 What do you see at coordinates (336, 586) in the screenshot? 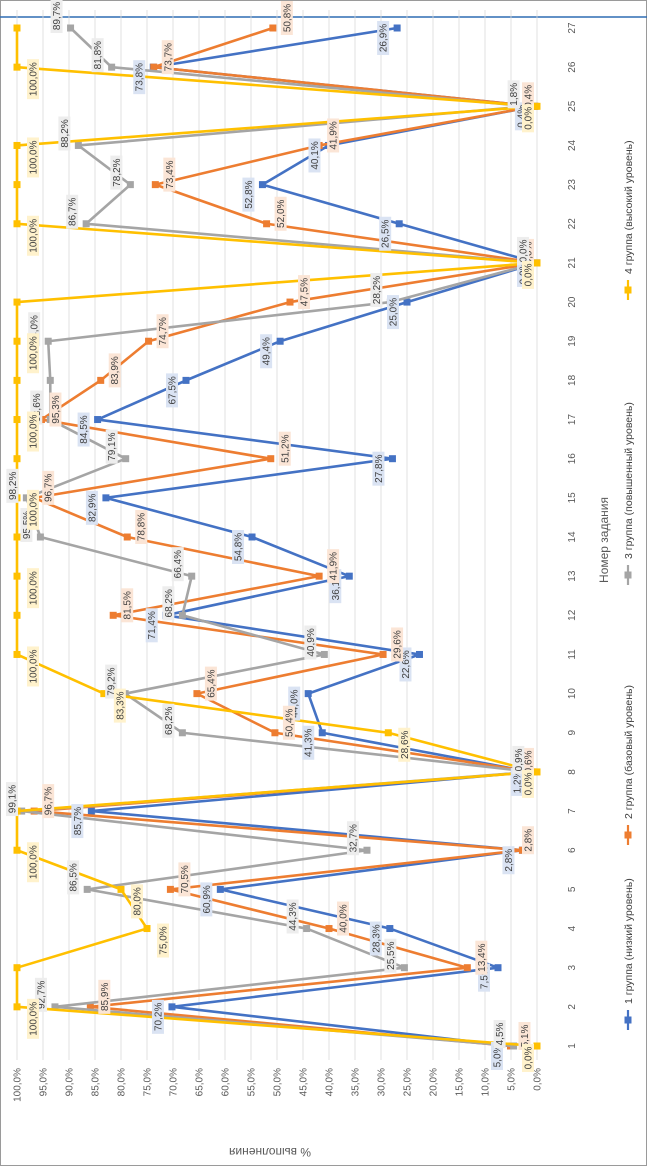
I see `data-label: 36,1%` at bounding box center [336, 586].